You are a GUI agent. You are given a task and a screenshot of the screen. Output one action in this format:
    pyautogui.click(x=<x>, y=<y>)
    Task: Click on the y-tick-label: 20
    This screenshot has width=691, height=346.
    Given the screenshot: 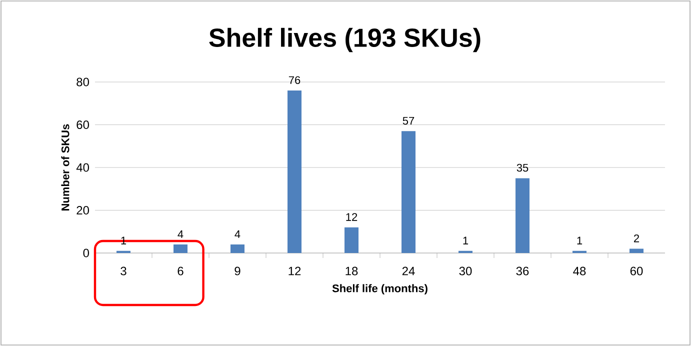 What is the action you would take?
    pyautogui.click(x=83, y=210)
    